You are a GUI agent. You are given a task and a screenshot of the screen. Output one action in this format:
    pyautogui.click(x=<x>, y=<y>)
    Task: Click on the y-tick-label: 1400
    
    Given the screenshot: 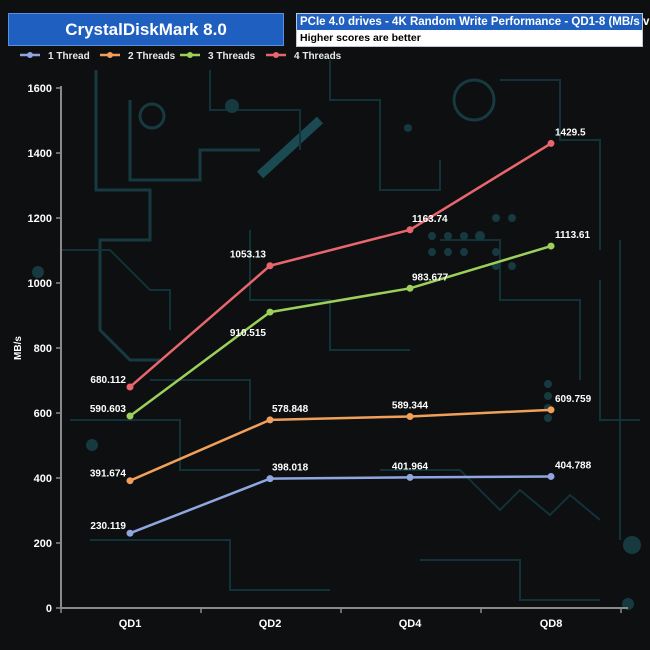 What is the action you would take?
    pyautogui.click(x=40, y=154)
    